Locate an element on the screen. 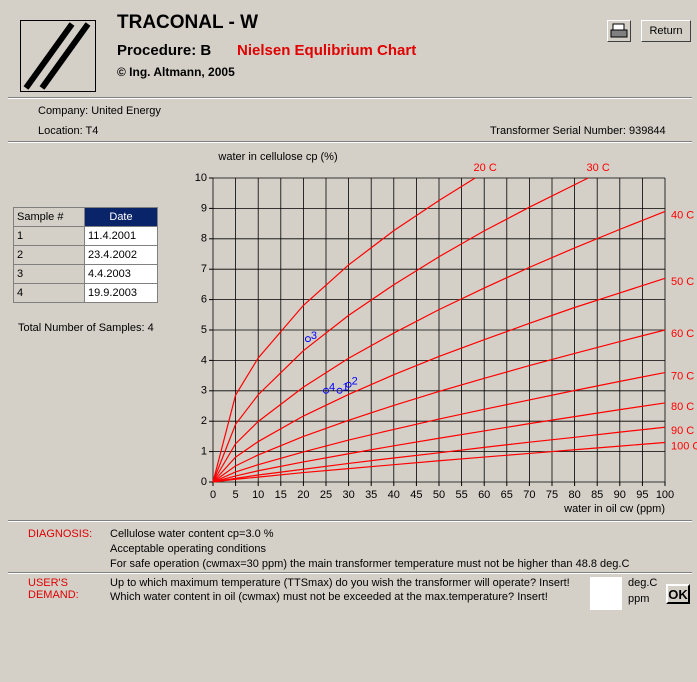  column-header: Sample # is located at coordinates (49, 217).